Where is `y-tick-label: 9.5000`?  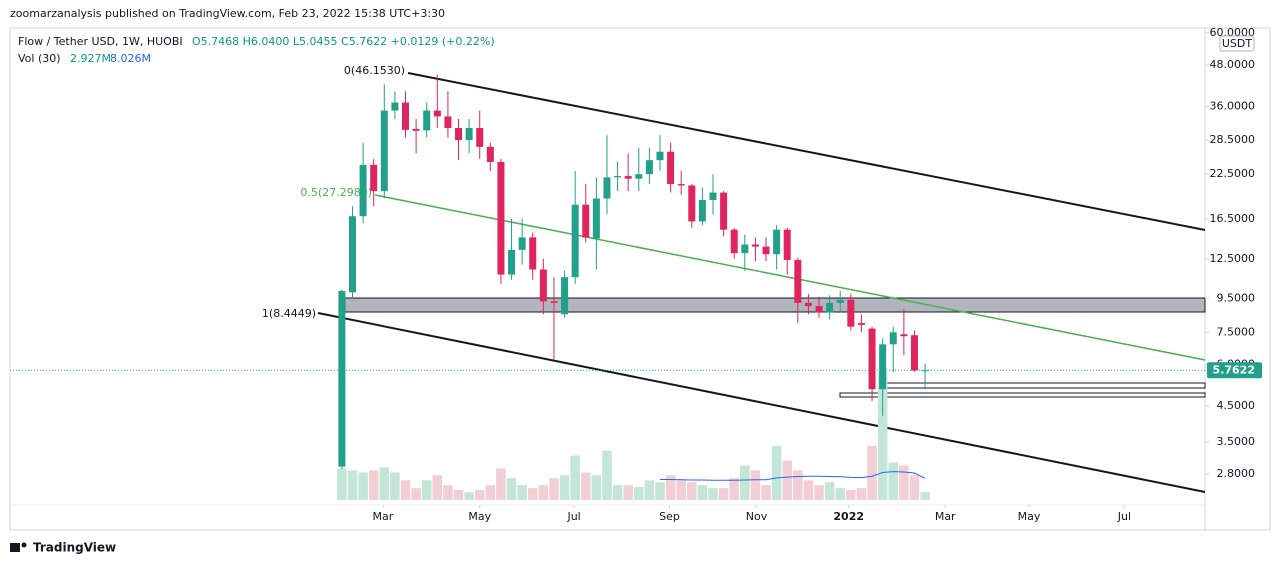 y-tick-label: 9.5000 is located at coordinates (1236, 297).